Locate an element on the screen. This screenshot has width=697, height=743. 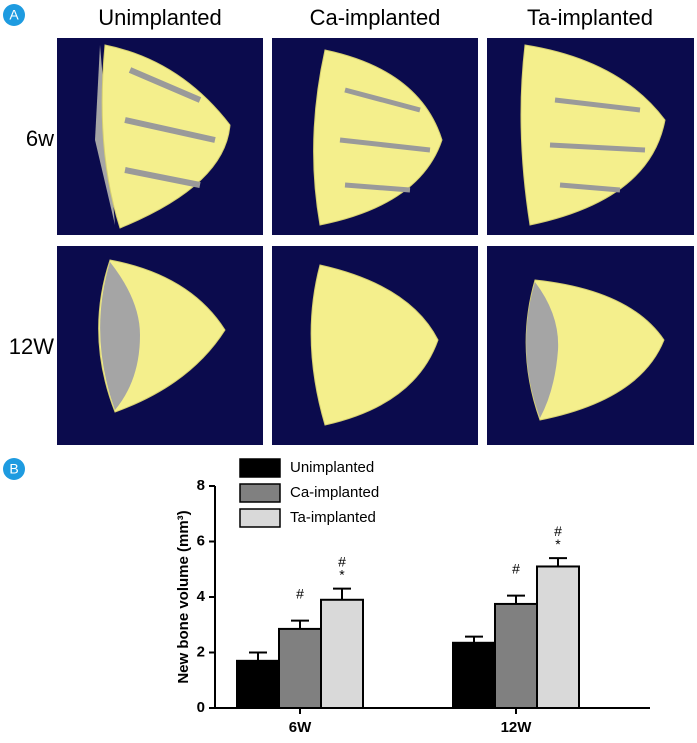
legend-label: Unimplanted is located at coordinates (332, 467).